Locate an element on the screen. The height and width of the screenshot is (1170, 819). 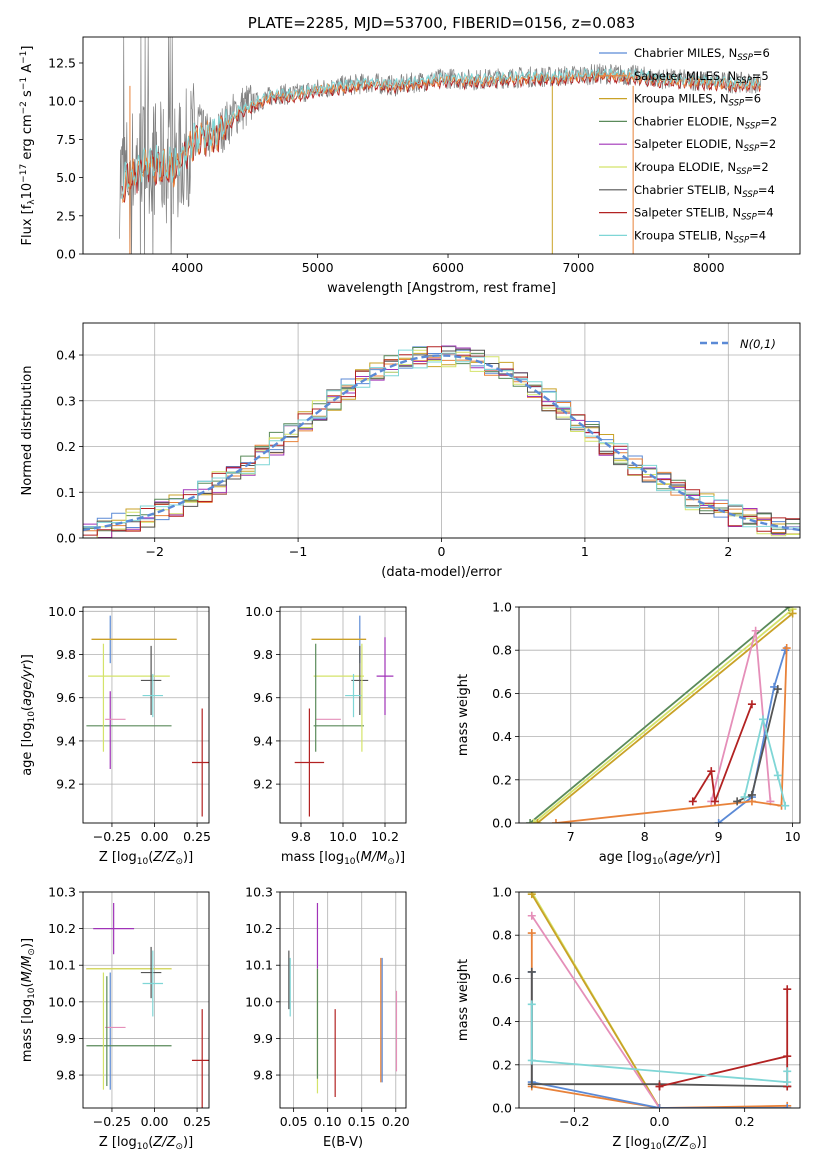
legend-text: Chabrier STELIB, N is located at coordinates (688, 190).